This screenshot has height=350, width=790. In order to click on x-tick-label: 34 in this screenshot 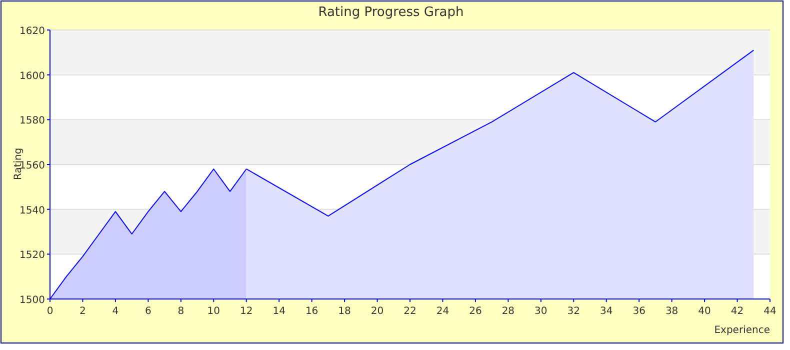, I will do `click(606, 311)`.